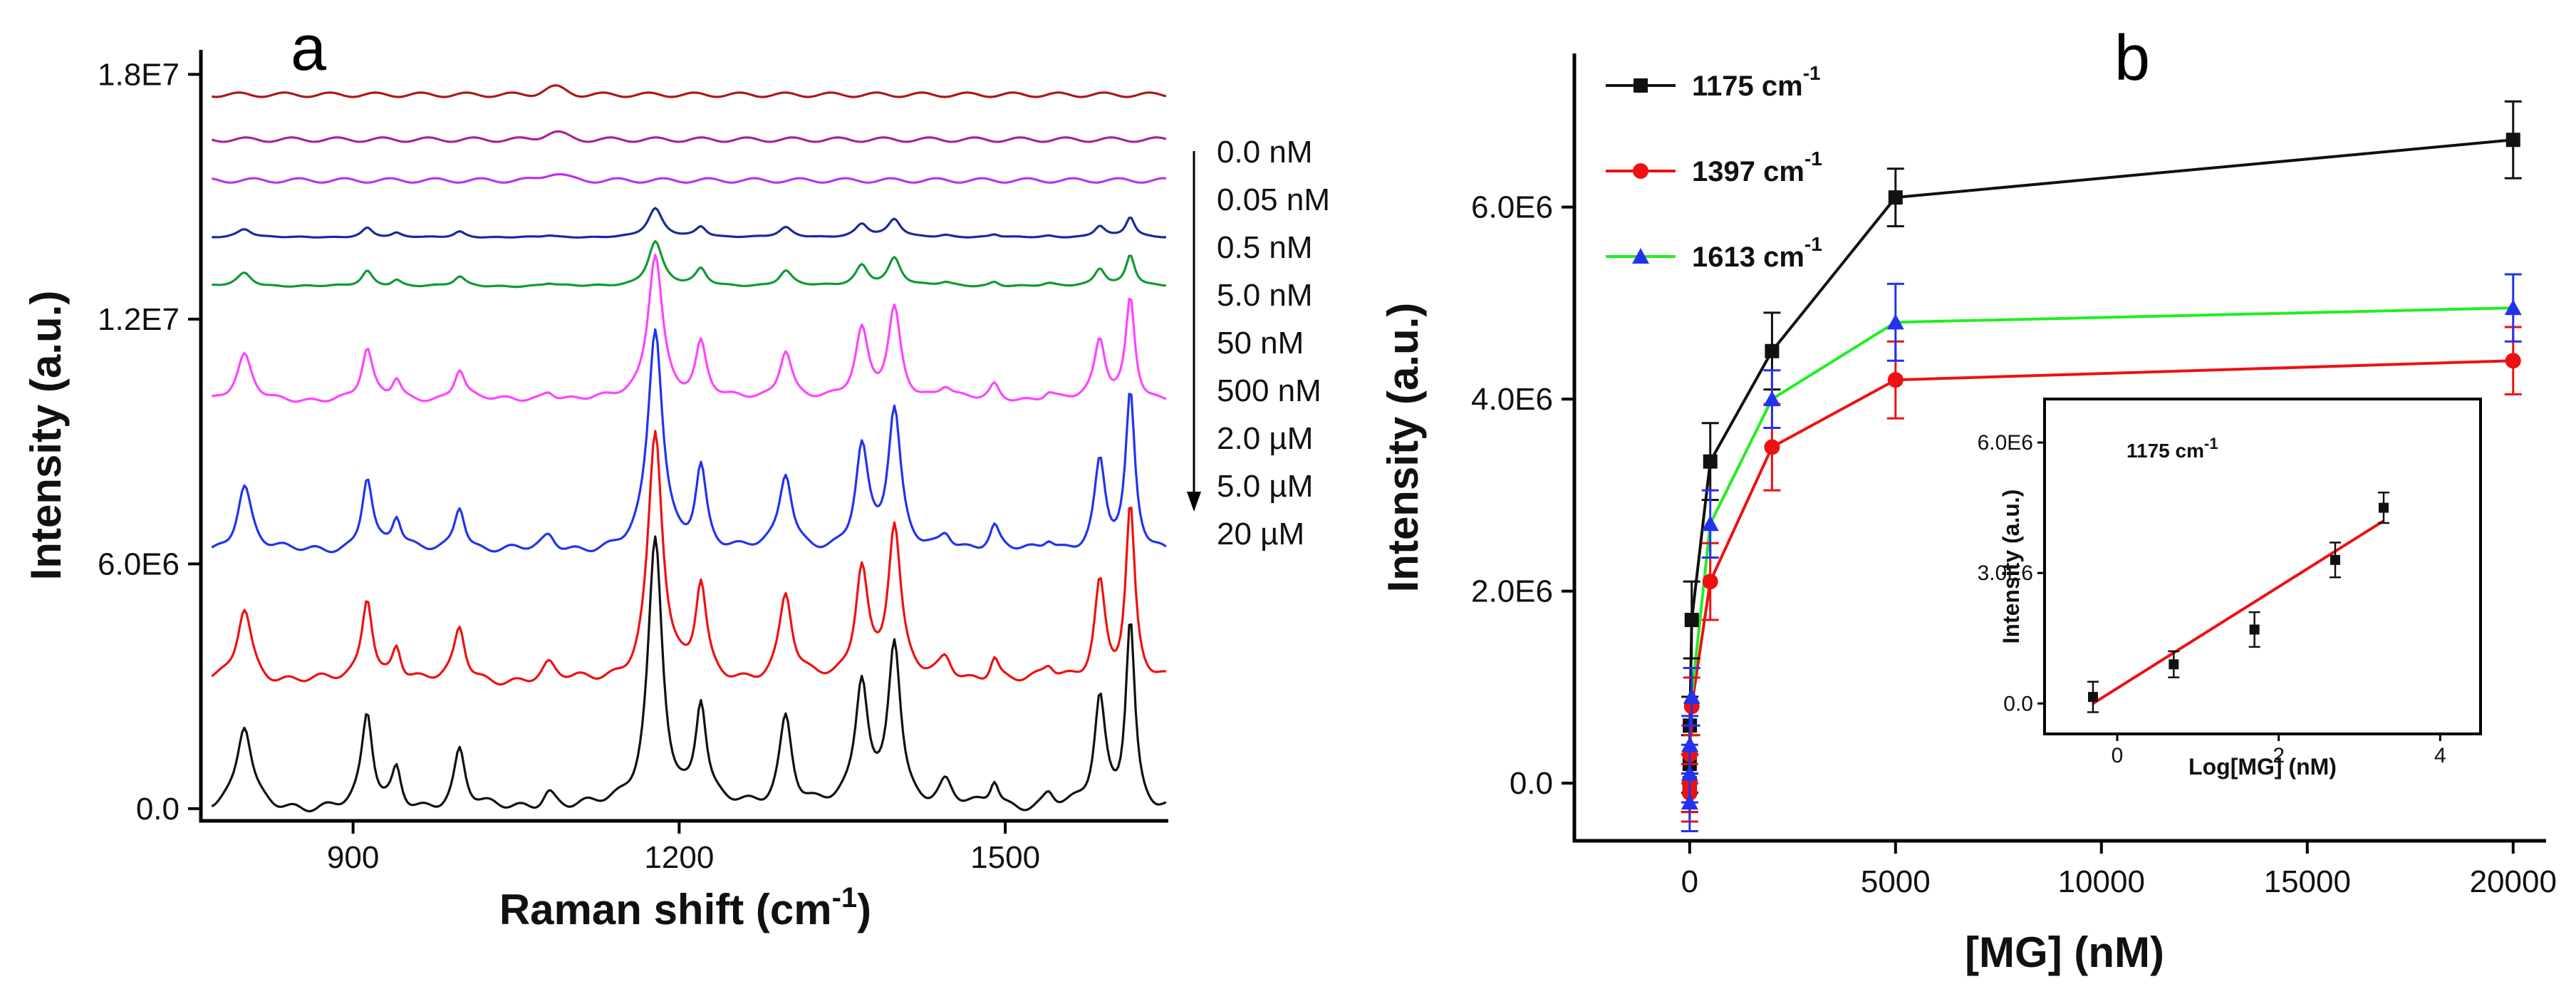 This screenshot has height=994, width=2576. Describe the element at coordinates (1265, 438) in the screenshot. I see `concentration-label: 2.0 µM` at that location.